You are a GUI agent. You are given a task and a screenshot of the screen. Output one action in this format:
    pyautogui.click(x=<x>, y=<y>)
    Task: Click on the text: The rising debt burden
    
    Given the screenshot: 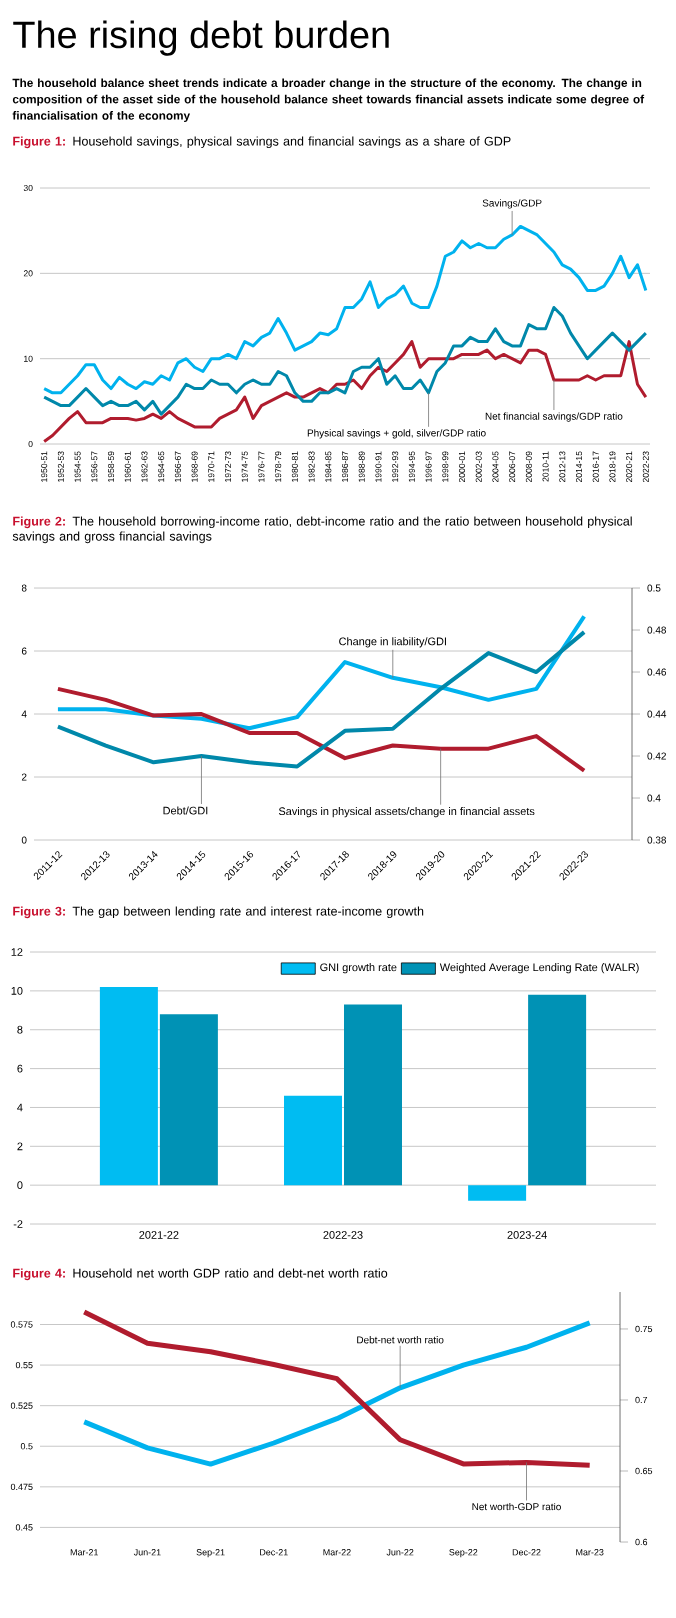 What is the action you would take?
    pyautogui.click(x=201, y=38)
    